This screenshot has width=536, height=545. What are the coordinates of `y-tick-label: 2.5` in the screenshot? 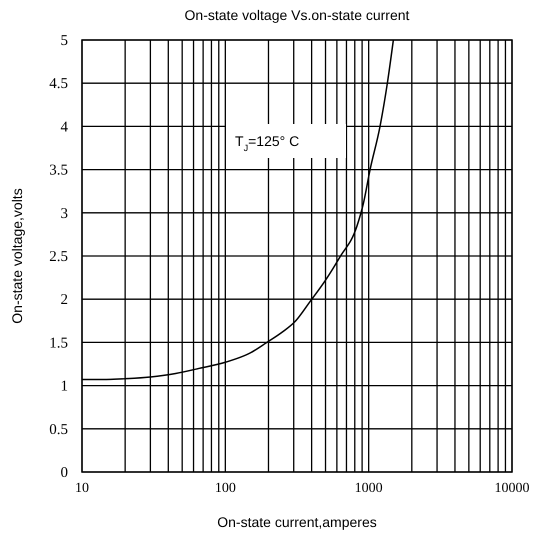 It's located at (58, 257).